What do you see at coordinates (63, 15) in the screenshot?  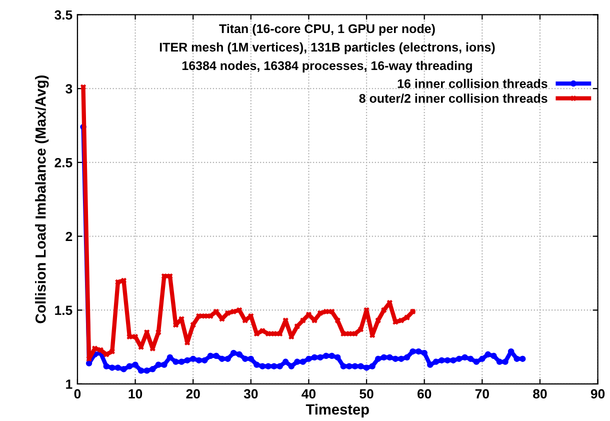 I see `y-tick-label: 3.5` at bounding box center [63, 15].